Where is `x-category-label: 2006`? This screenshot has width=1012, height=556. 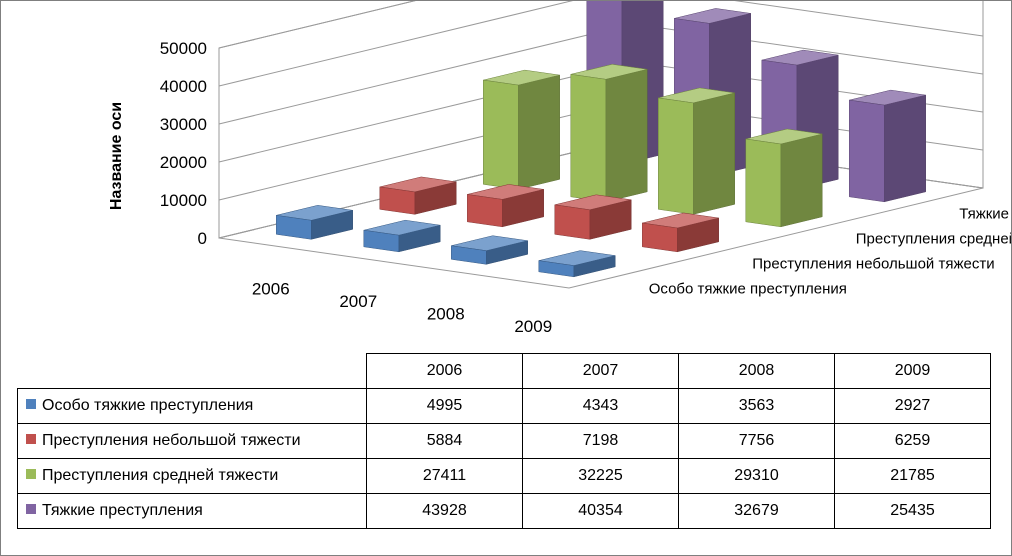 x-category-label: 2006 is located at coordinates (271, 288).